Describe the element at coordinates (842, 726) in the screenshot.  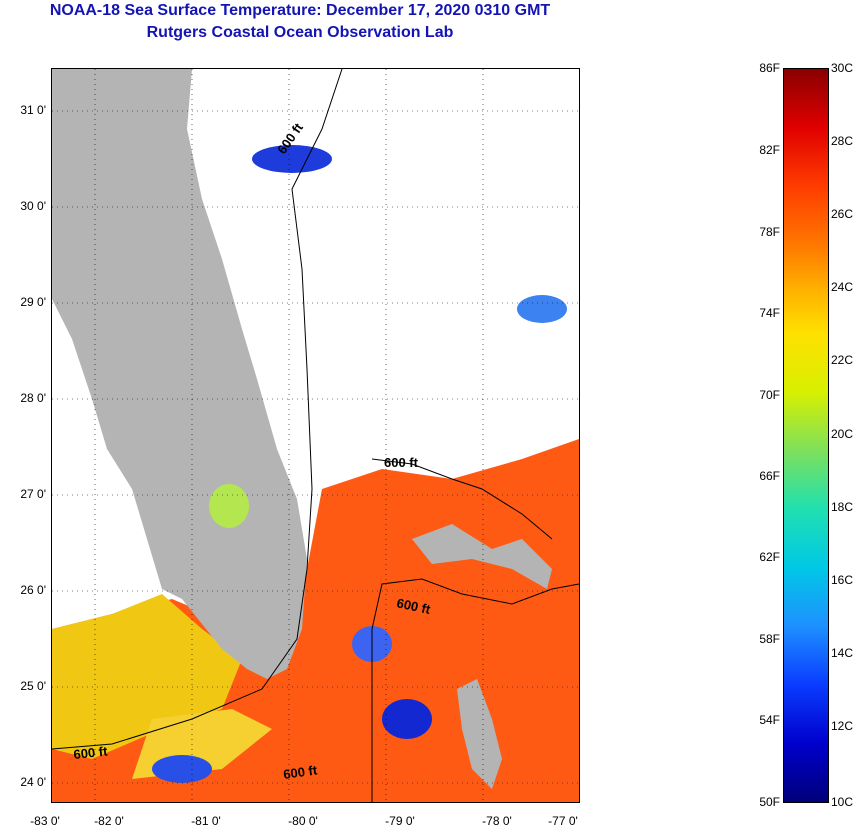
I see `colorbar-c-label: 12C` at that location.